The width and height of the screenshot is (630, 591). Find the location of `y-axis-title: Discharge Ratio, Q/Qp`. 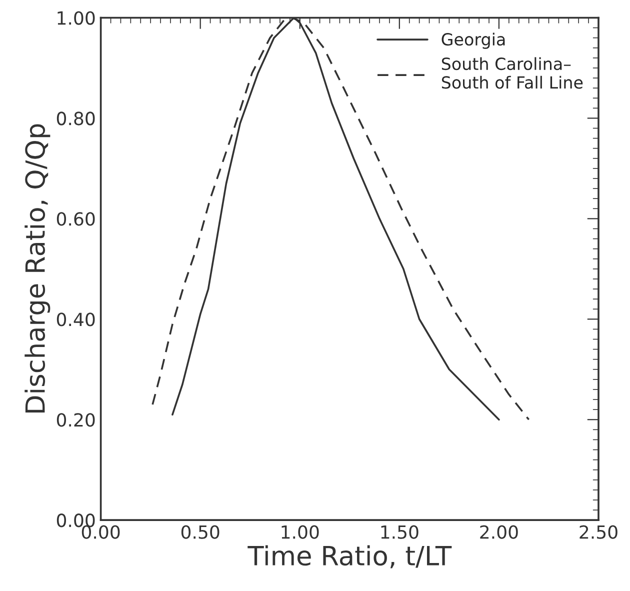

y-axis-title: Discharge Ratio, Q/Qp is located at coordinates (37, 268).